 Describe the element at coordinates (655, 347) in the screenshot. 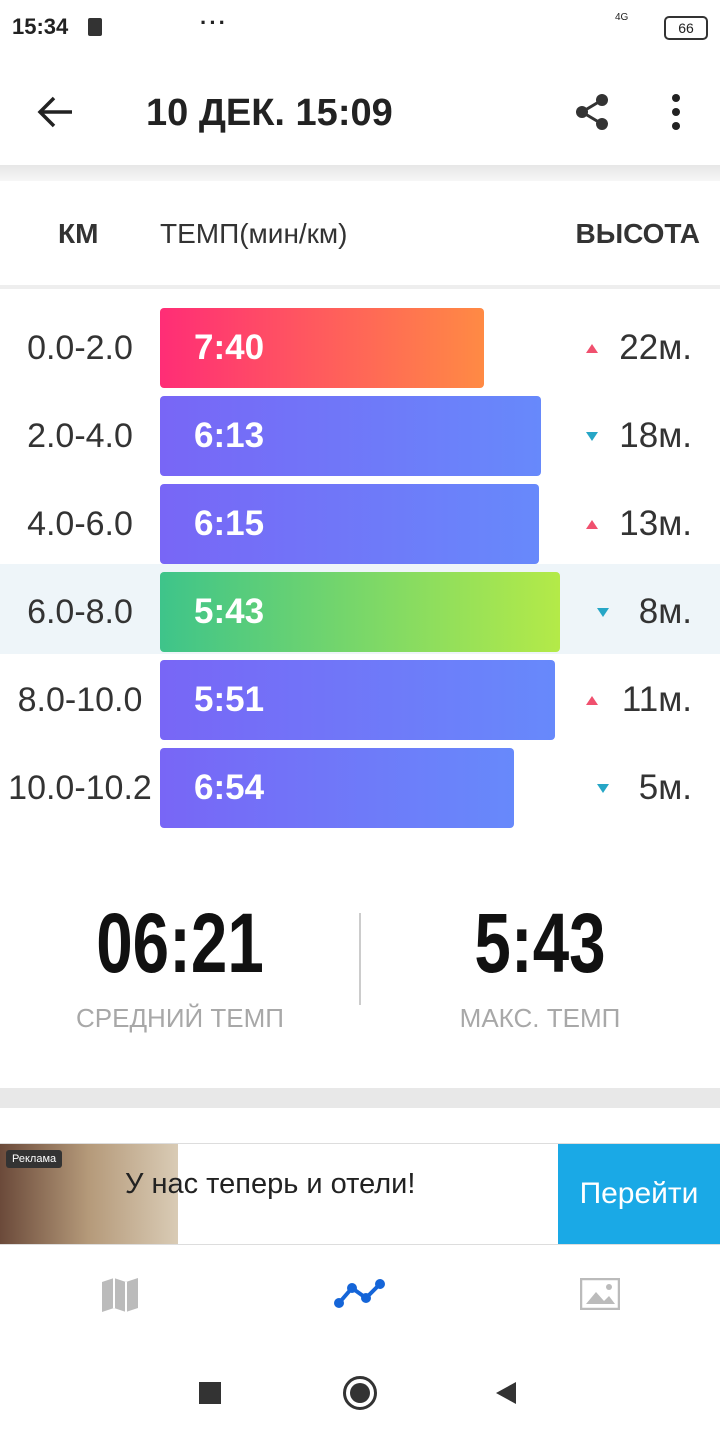

I see `elevation: 22м.` at that location.